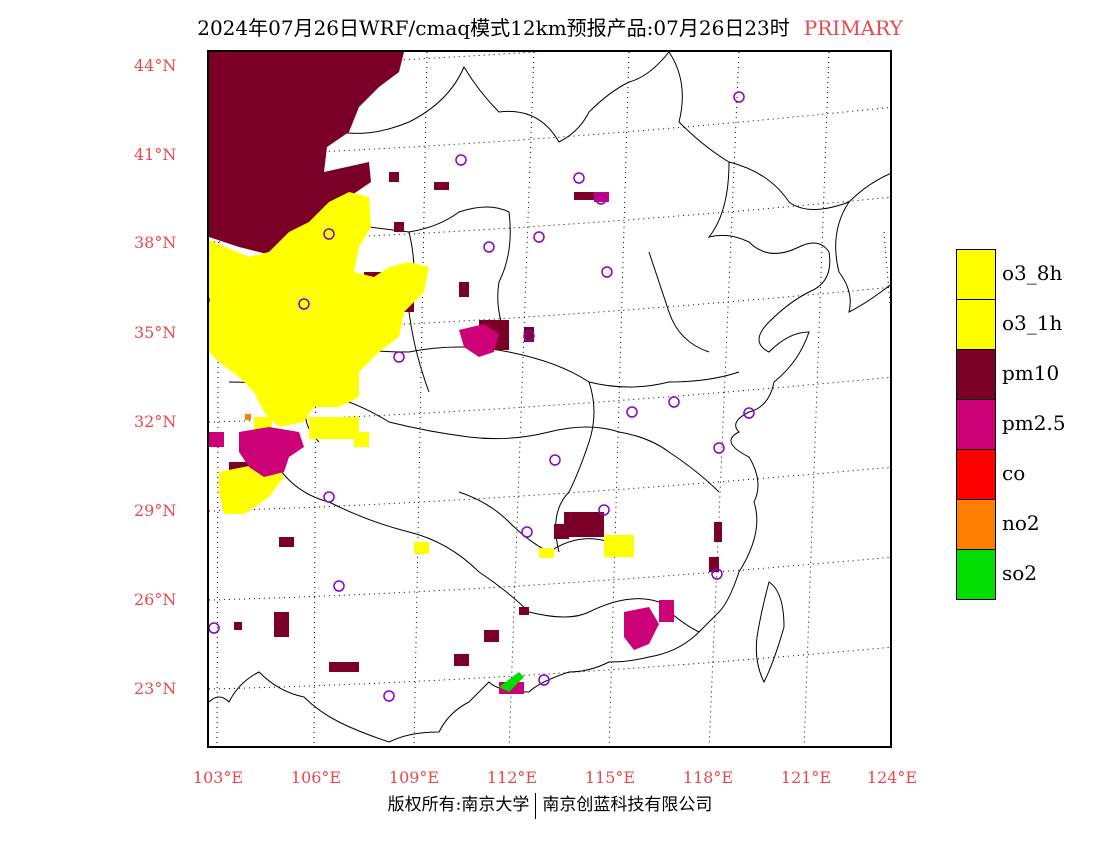 The height and width of the screenshot is (850, 1100). What do you see at coordinates (1034, 423) in the screenshot?
I see `legend-label: pm2.5` at bounding box center [1034, 423].